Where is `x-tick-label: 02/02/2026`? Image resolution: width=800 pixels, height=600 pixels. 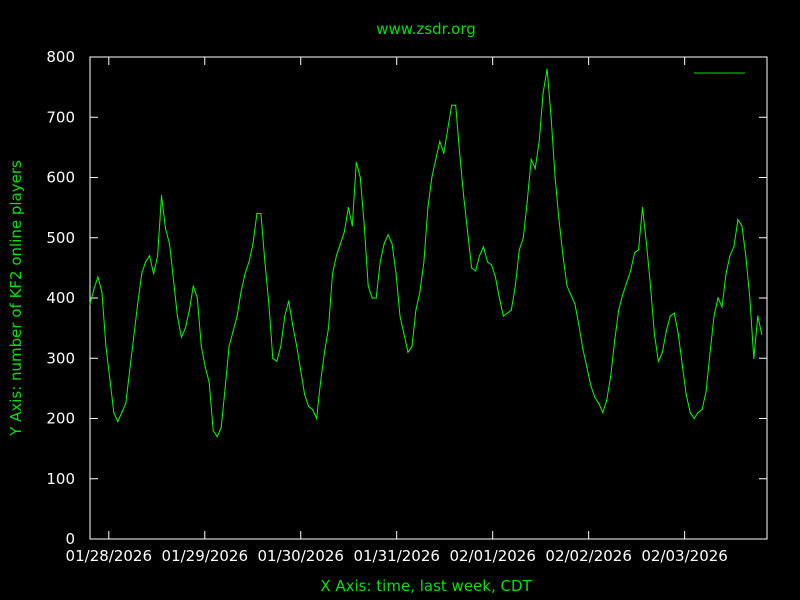
x-tick-label: 02/02/2026 is located at coordinates (588, 556).